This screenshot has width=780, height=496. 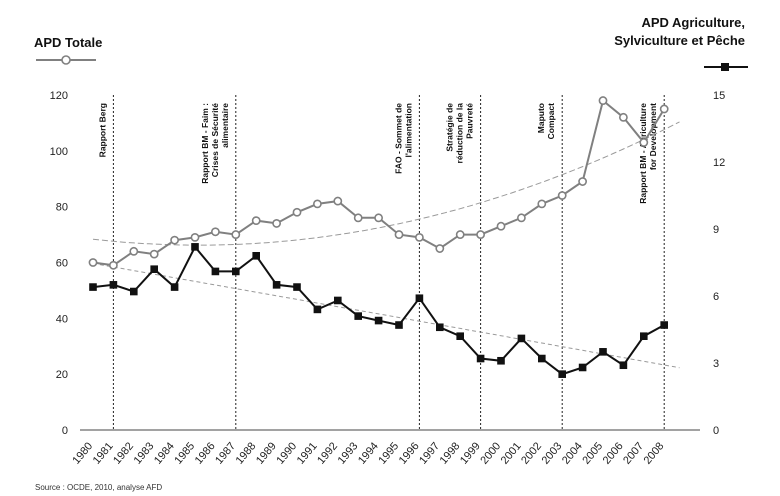 What do you see at coordinates (511, 453) in the screenshot?
I see `x-tick-label: 2001` at bounding box center [511, 453].